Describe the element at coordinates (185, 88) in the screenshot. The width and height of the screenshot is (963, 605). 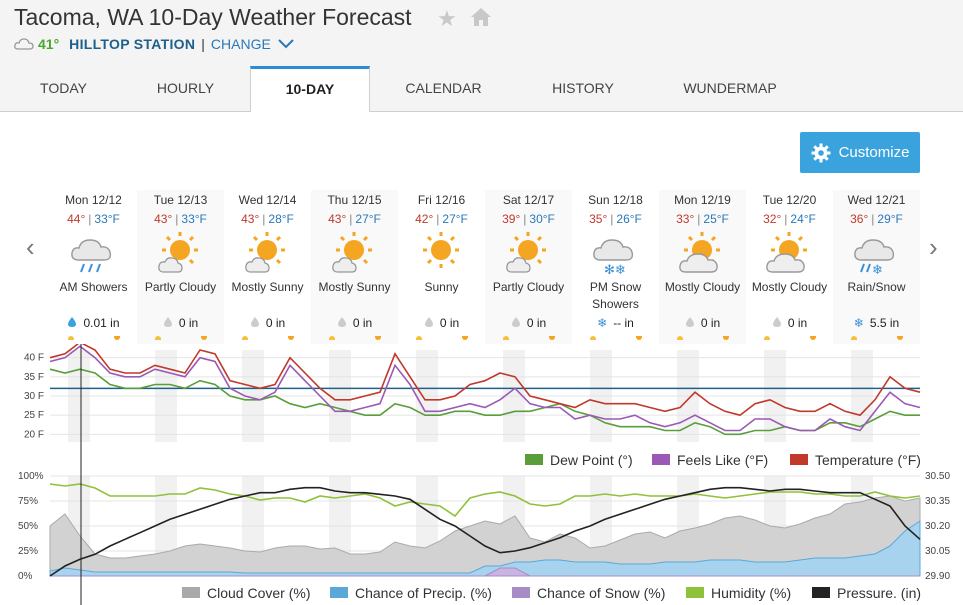
I see `tab-hourly: HOURLY` at that location.